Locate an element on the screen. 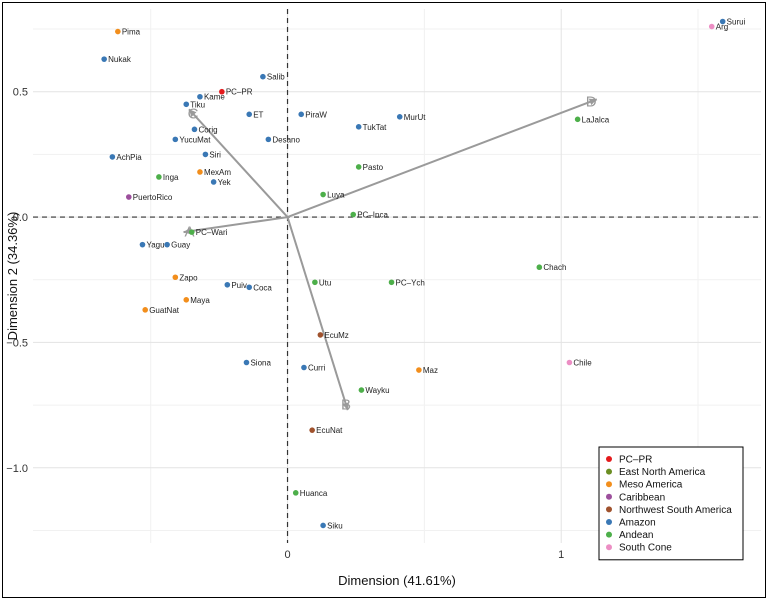 This screenshot has width=770, height=602. point-label: MurUt is located at coordinates (415, 117).